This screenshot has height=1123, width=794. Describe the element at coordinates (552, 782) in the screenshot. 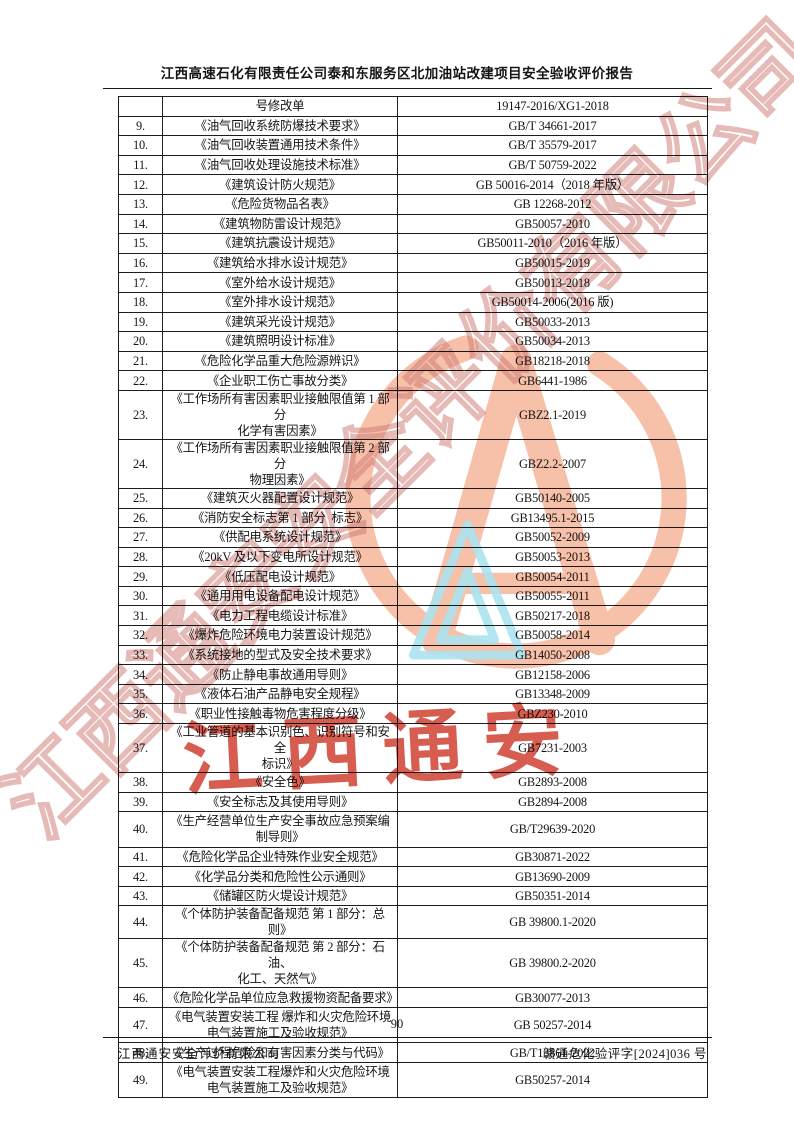

I see `row-code-cell: GB2893-2008` at that location.